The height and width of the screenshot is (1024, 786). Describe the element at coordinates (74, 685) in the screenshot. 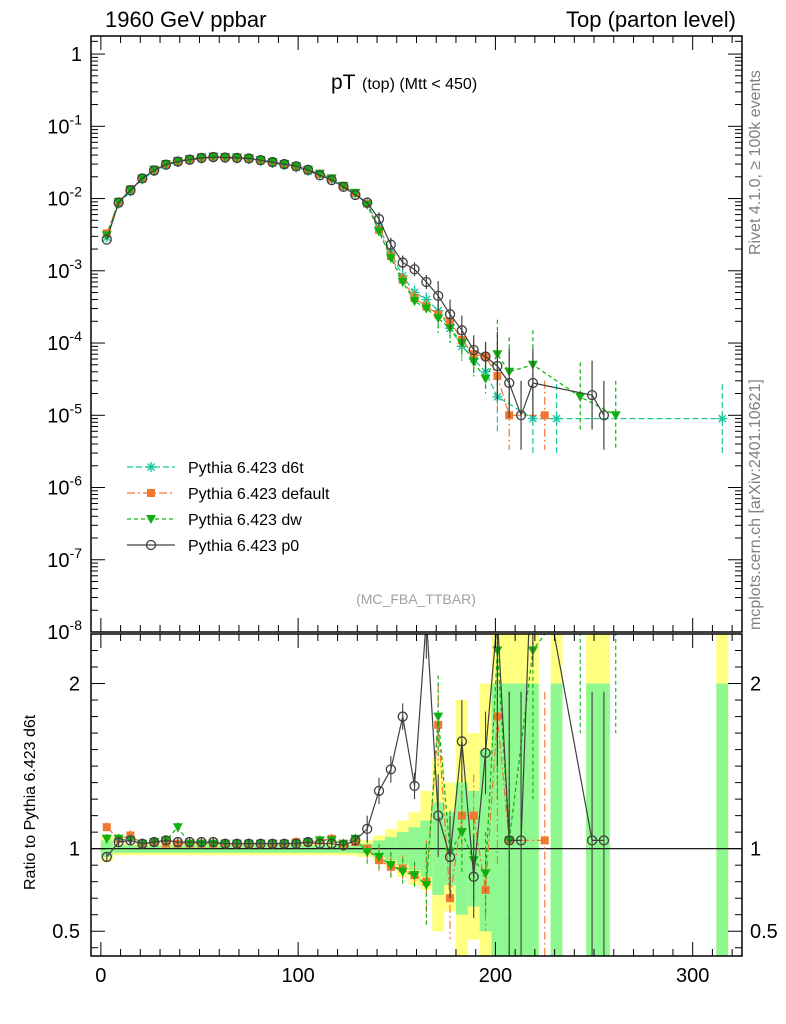

I see `ratio-tick-label-left: 2` at that location.